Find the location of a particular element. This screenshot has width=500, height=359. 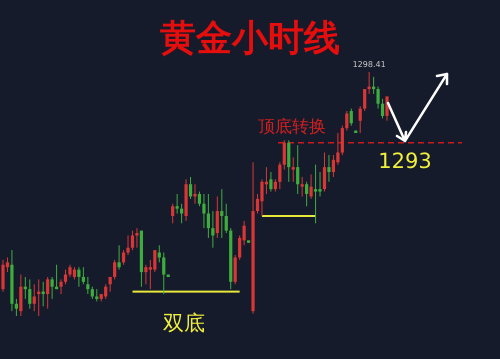

chart-title: 黄金小时线 is located at coordinates (250, 38).